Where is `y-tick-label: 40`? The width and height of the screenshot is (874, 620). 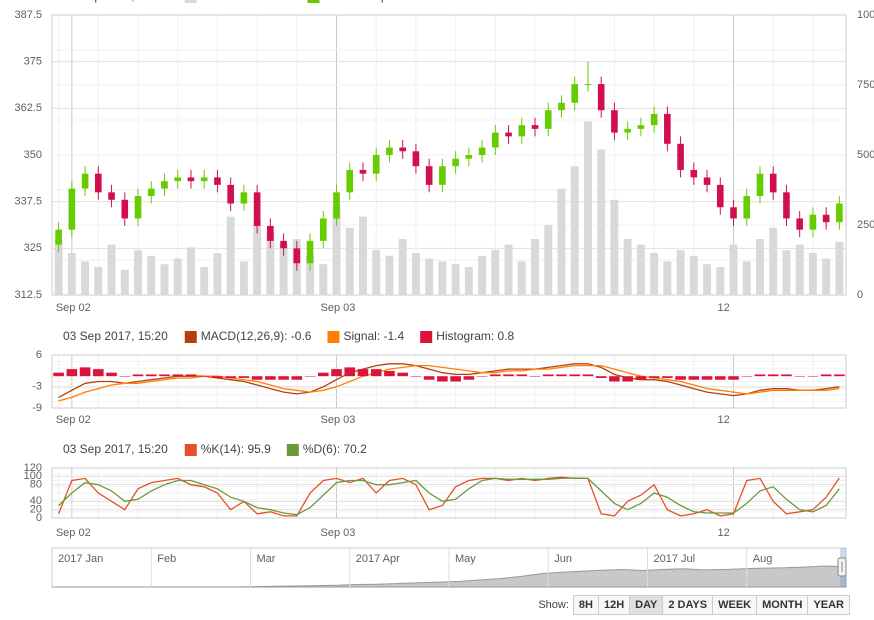
y-tick-label: 40 is located at coordinates (36, 501).